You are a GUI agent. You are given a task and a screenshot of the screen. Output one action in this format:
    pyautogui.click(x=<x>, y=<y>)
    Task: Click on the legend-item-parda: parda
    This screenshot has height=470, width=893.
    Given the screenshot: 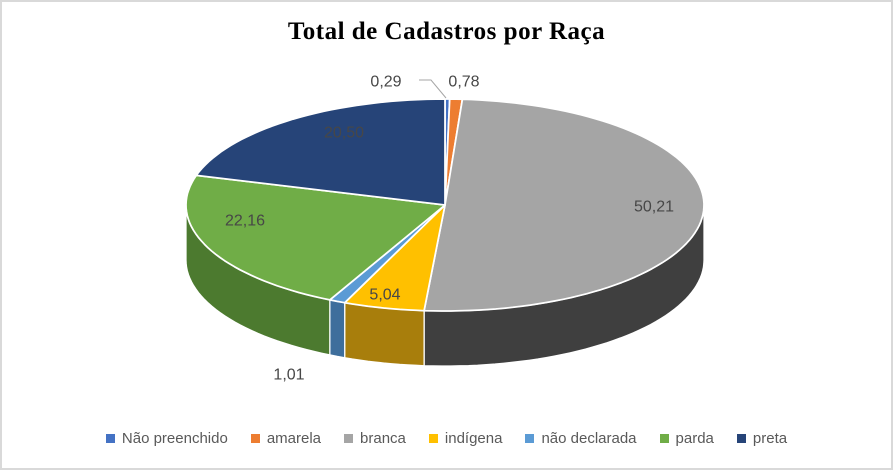 What is the action you would take?
    pyautogui.click(x=686, y=438)
    